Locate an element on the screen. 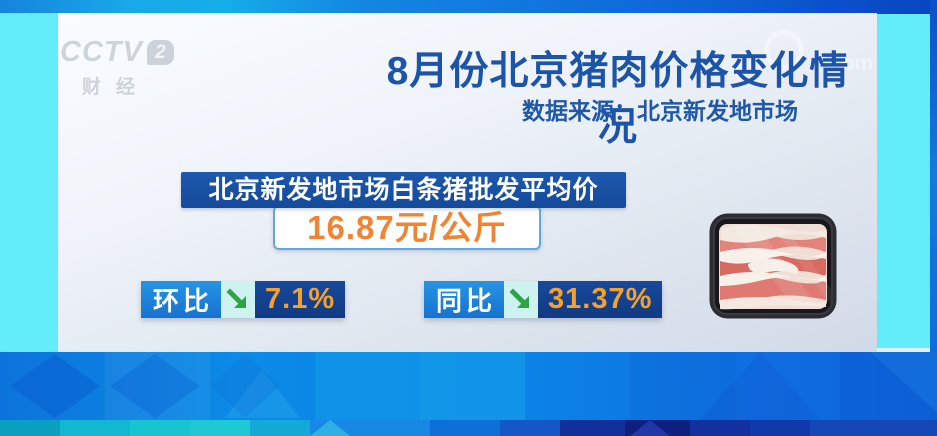 The width and height of the screenshot is (937, 436). channel-logo: CCTV 2 财经 is located at coordinates (120, 67).